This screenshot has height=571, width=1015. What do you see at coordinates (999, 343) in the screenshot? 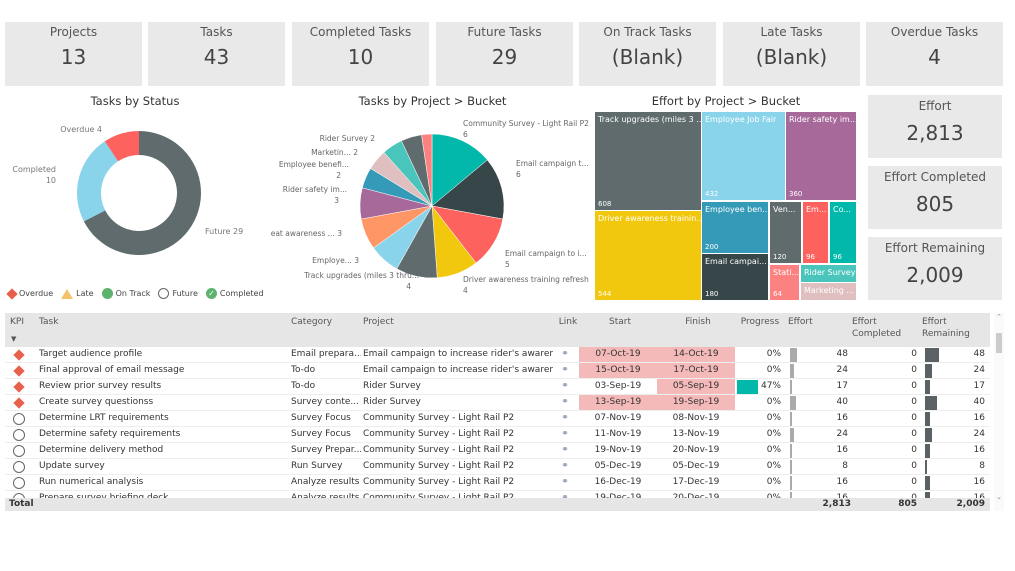
I see `scroll-thumb` at bounding box center [999, 343].